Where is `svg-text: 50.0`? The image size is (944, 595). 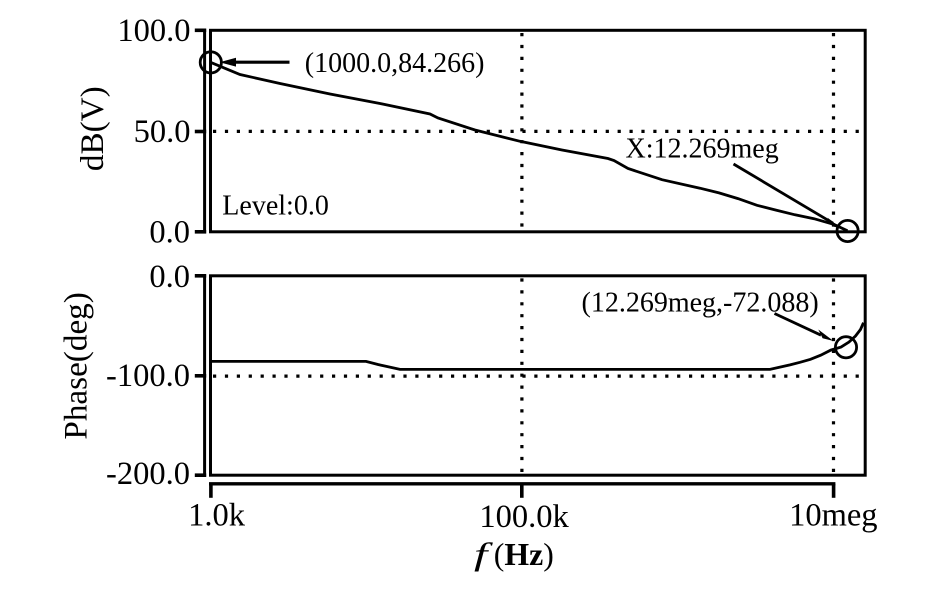 svg-text: 50.0 is located at coordinates (162, 132).